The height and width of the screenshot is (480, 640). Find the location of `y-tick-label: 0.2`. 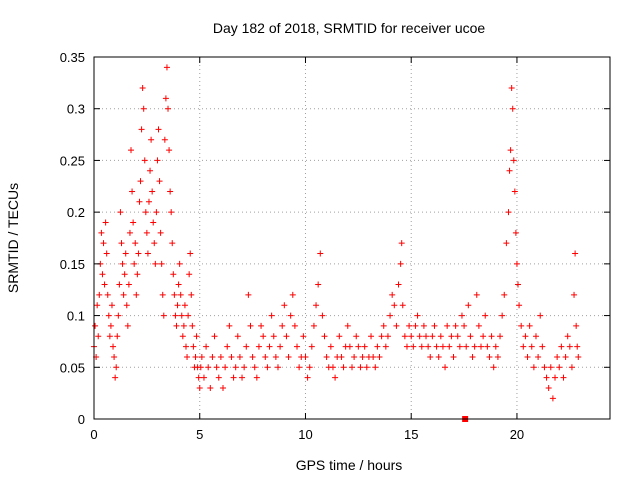

y-tick-label: 0.2 is located at coordinates (76, 212).